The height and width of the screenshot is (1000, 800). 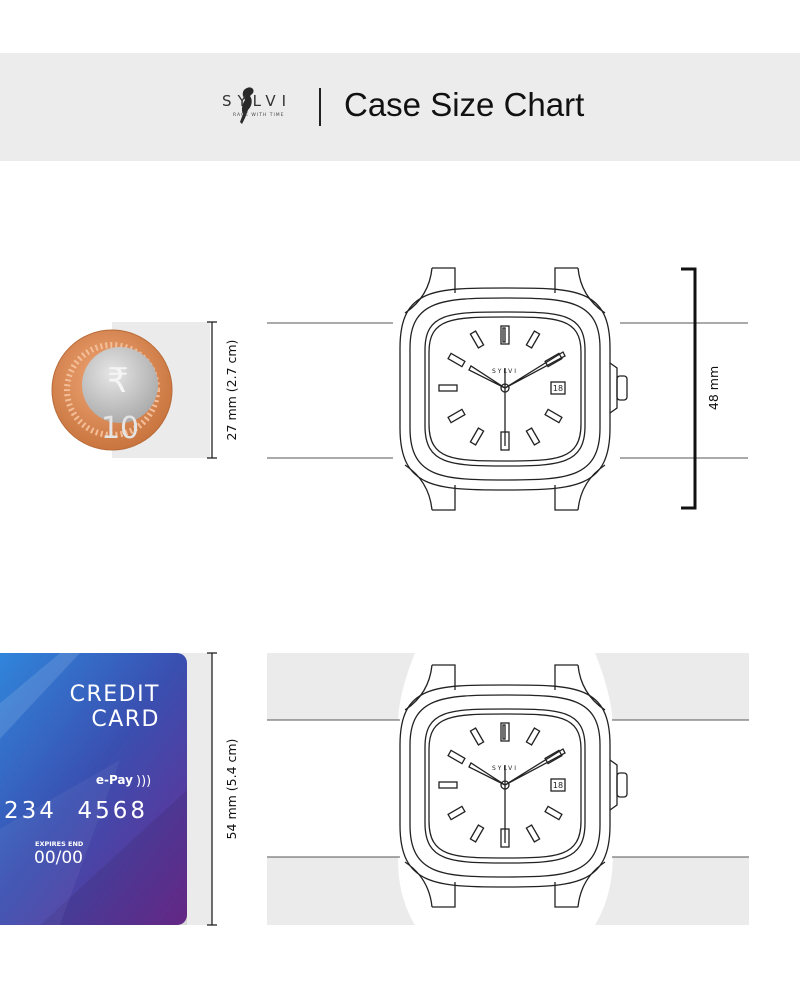 What do you see at coordinates (513, 389) in the screenshot?
I see `watch-drawing-top` at bounding box center [513, 389].